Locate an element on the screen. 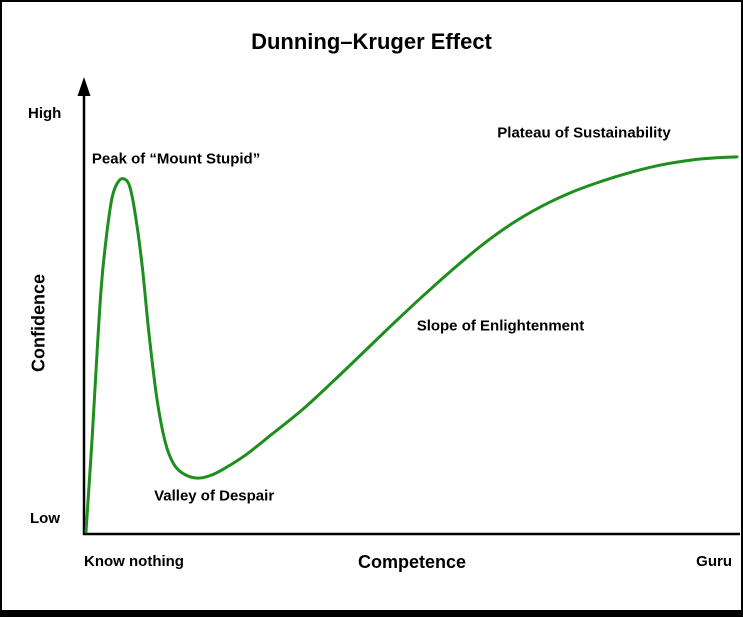  x-tick-know-nothing: Know nothing is located at coordinates (134, 561).